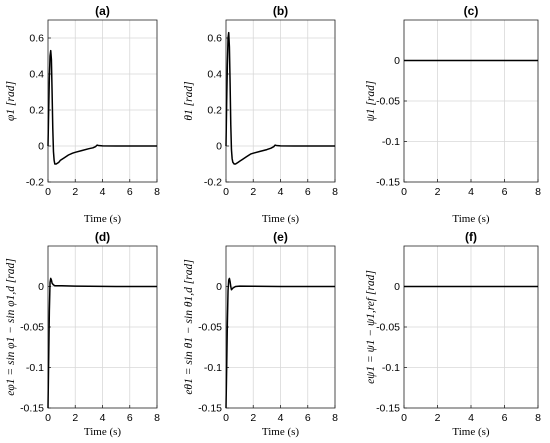 The height and width of the screenshot is (443, 550). Describe the element at coordinates (471, 11) in the screenshot. I see `panel-title: (c)` at that location.